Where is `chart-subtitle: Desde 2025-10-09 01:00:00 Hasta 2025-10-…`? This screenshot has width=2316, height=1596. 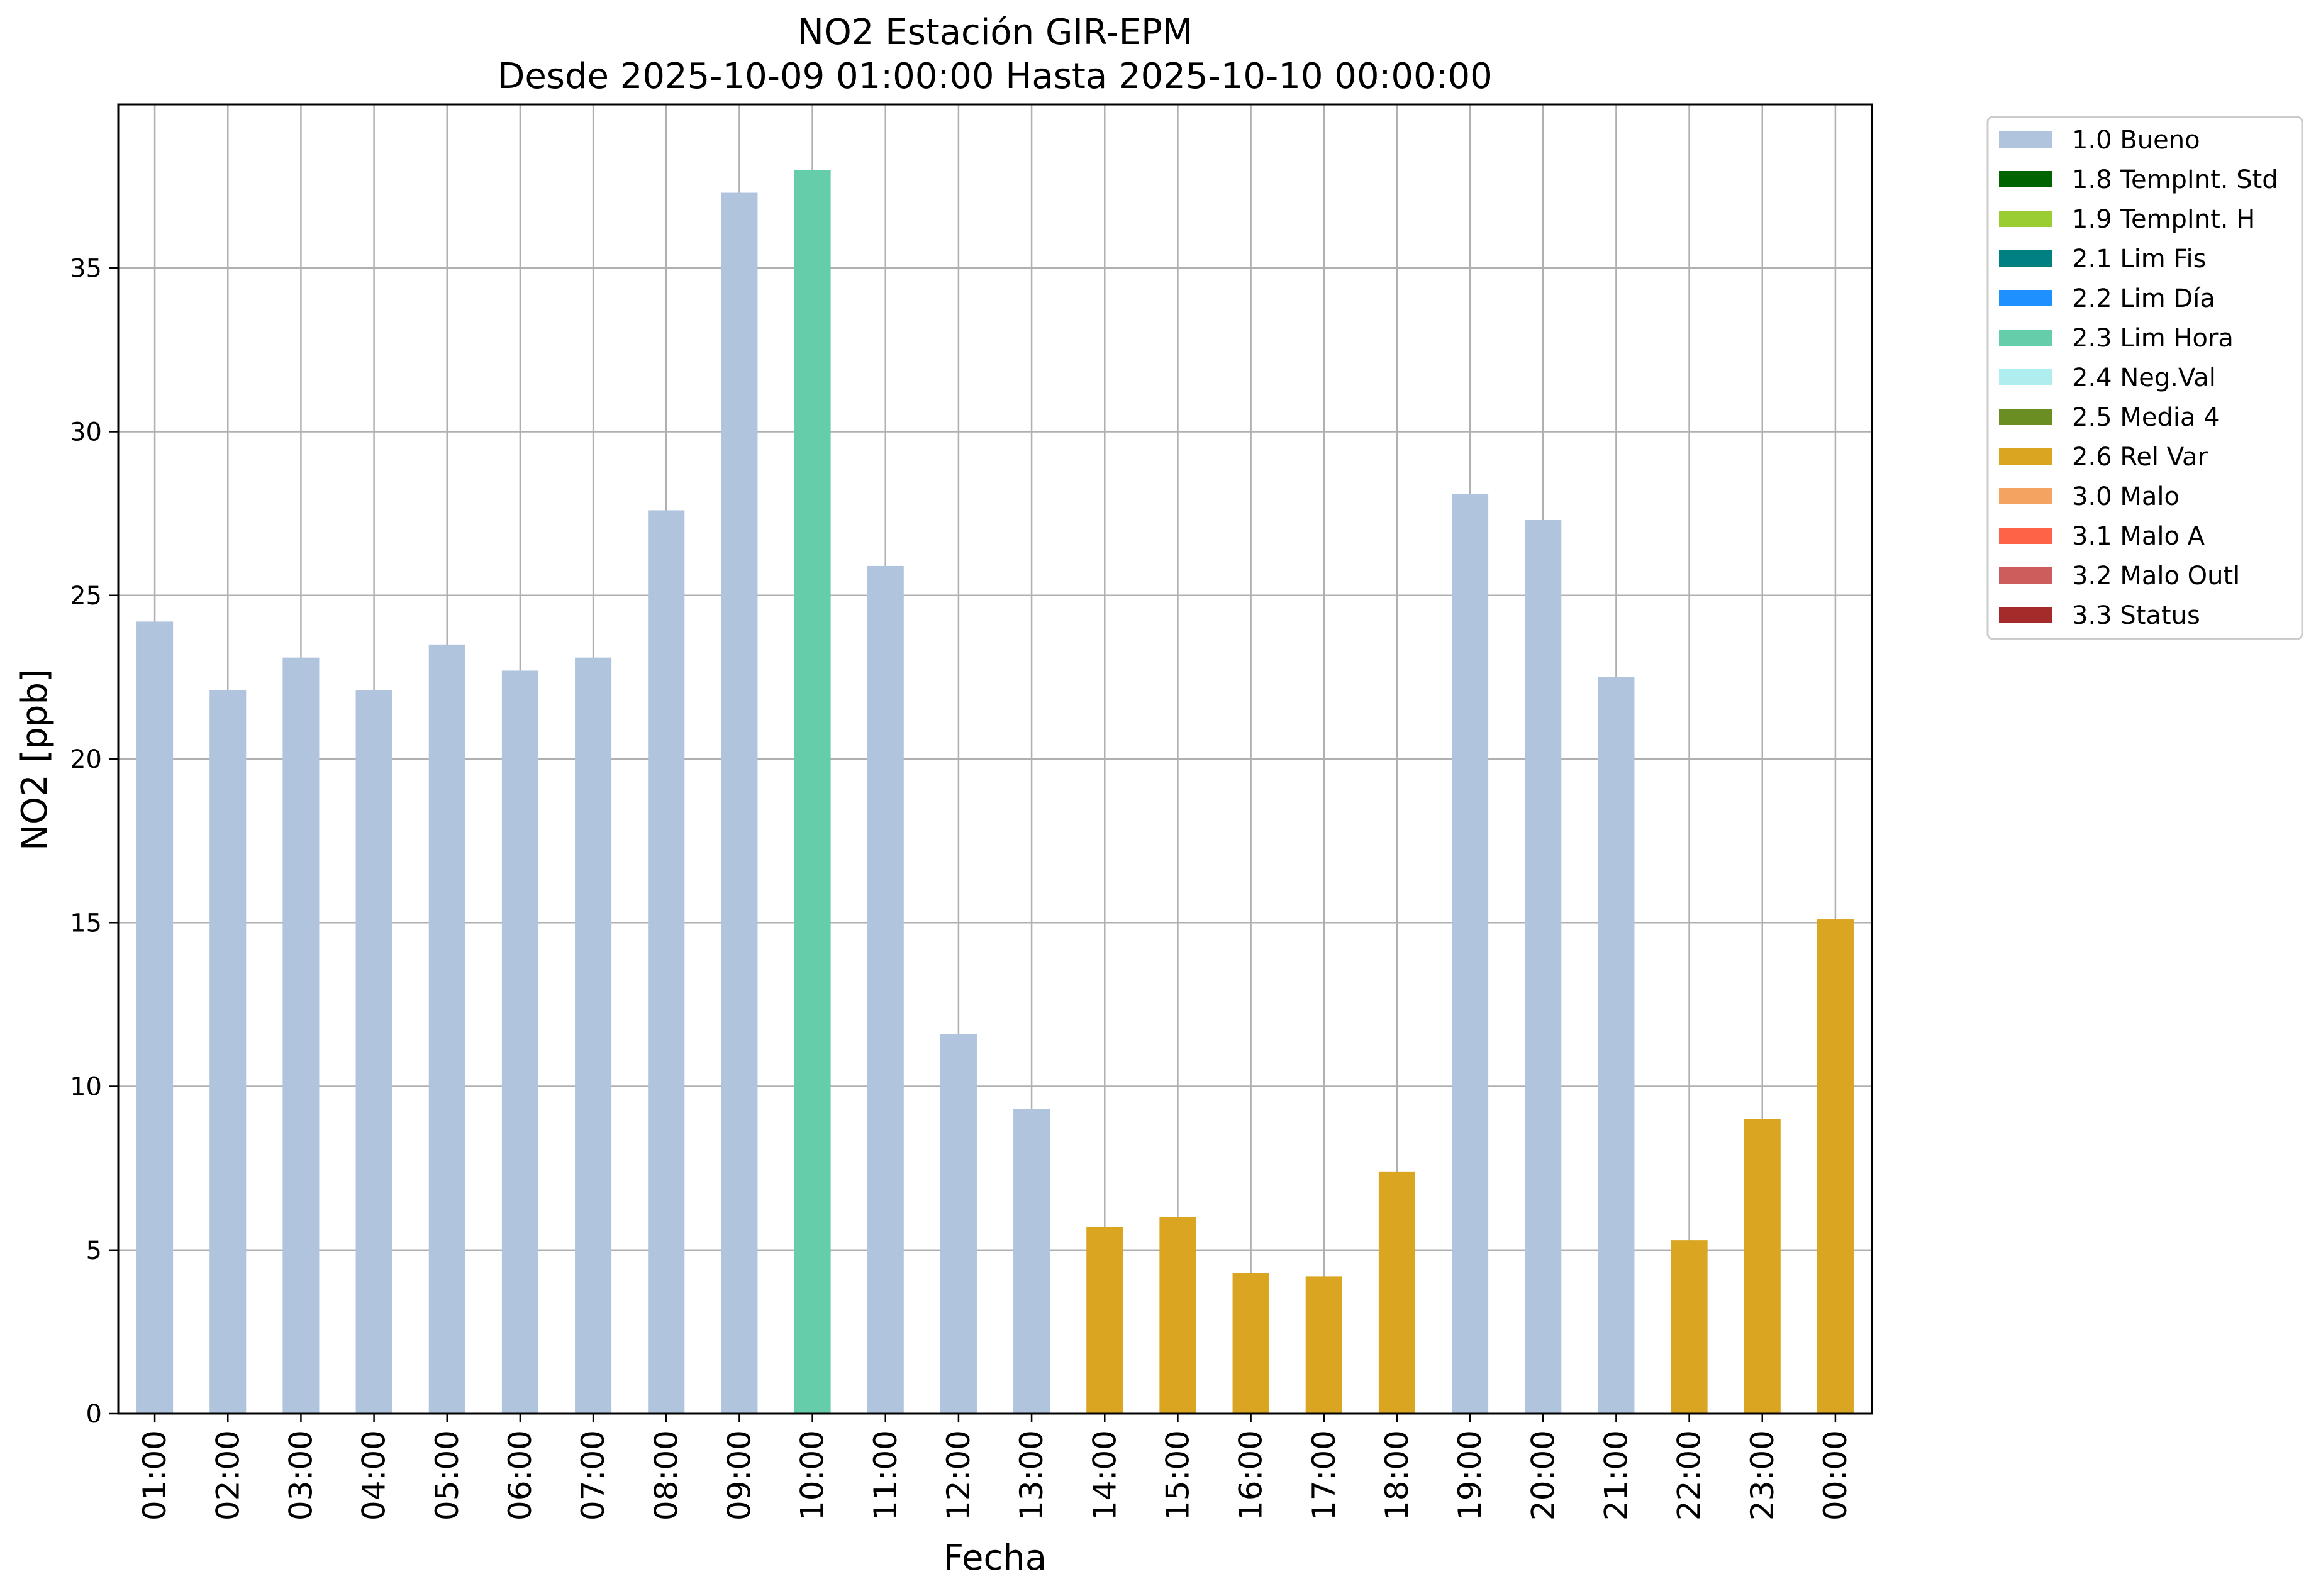
chart-subtitle: Desde 2025-10-09 01:00:00 Hasta 2025-10-… is located at coordinates (995, 76).